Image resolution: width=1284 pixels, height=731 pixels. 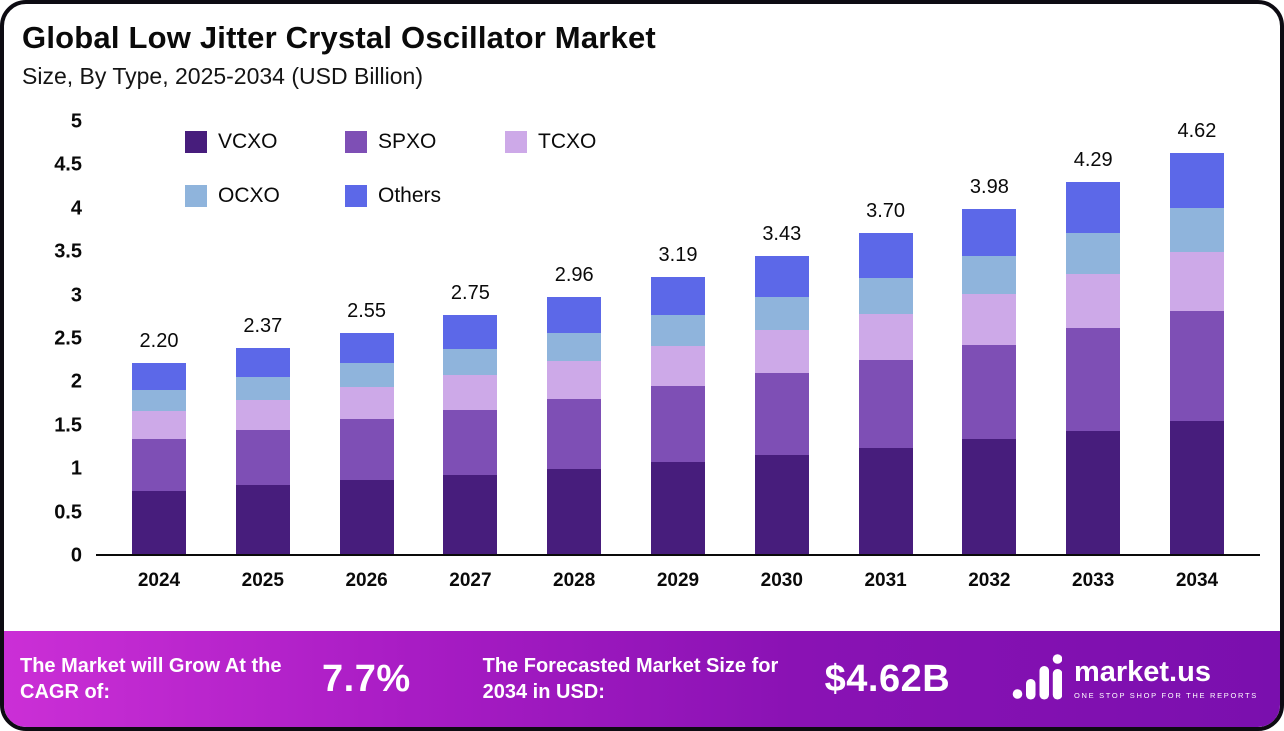 What do you see at coordinates (678, 580) in the screenshot?
I see `x-label-2029: 2029` at bounding box center [678, 580].